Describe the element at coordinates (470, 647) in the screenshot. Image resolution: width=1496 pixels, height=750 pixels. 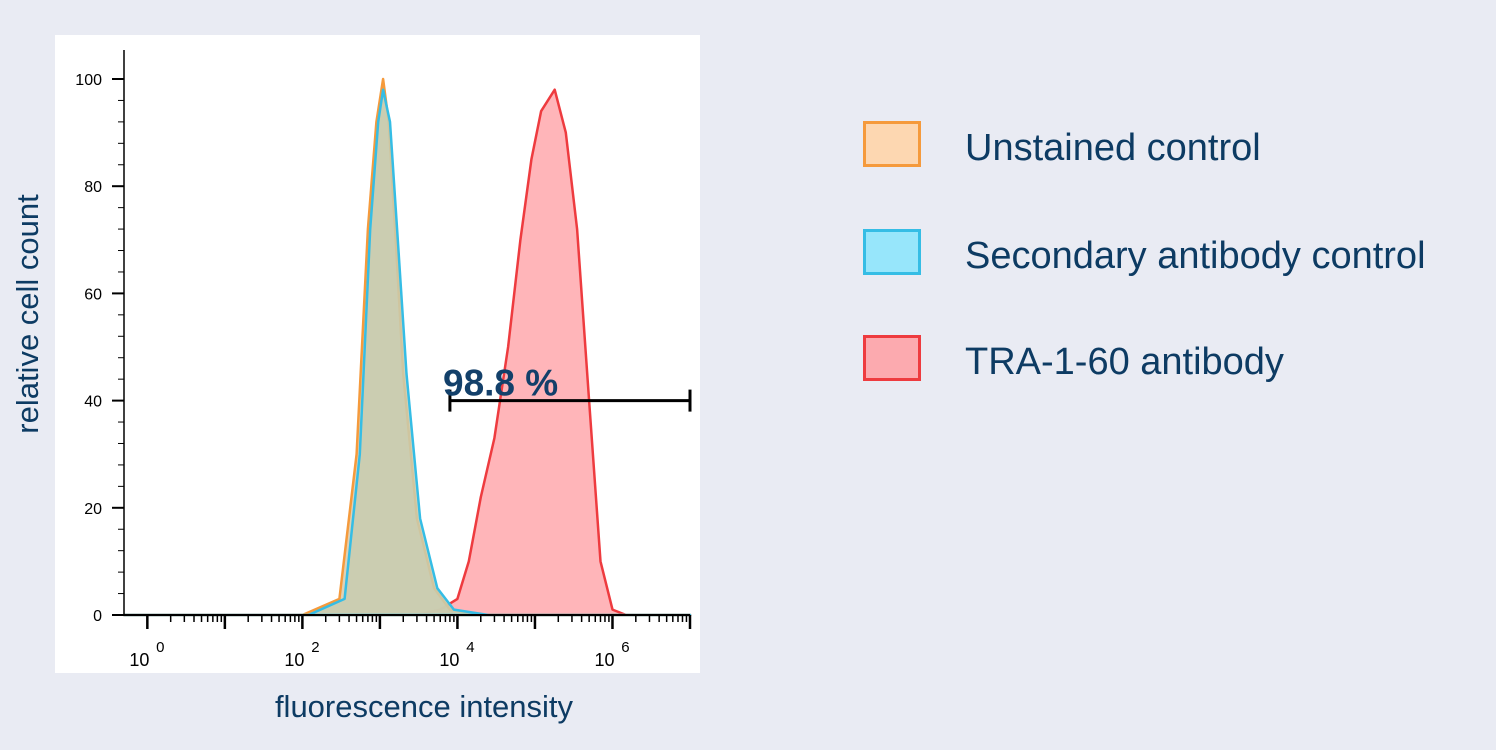
I see `x-tick-exponent: 4` at that location.